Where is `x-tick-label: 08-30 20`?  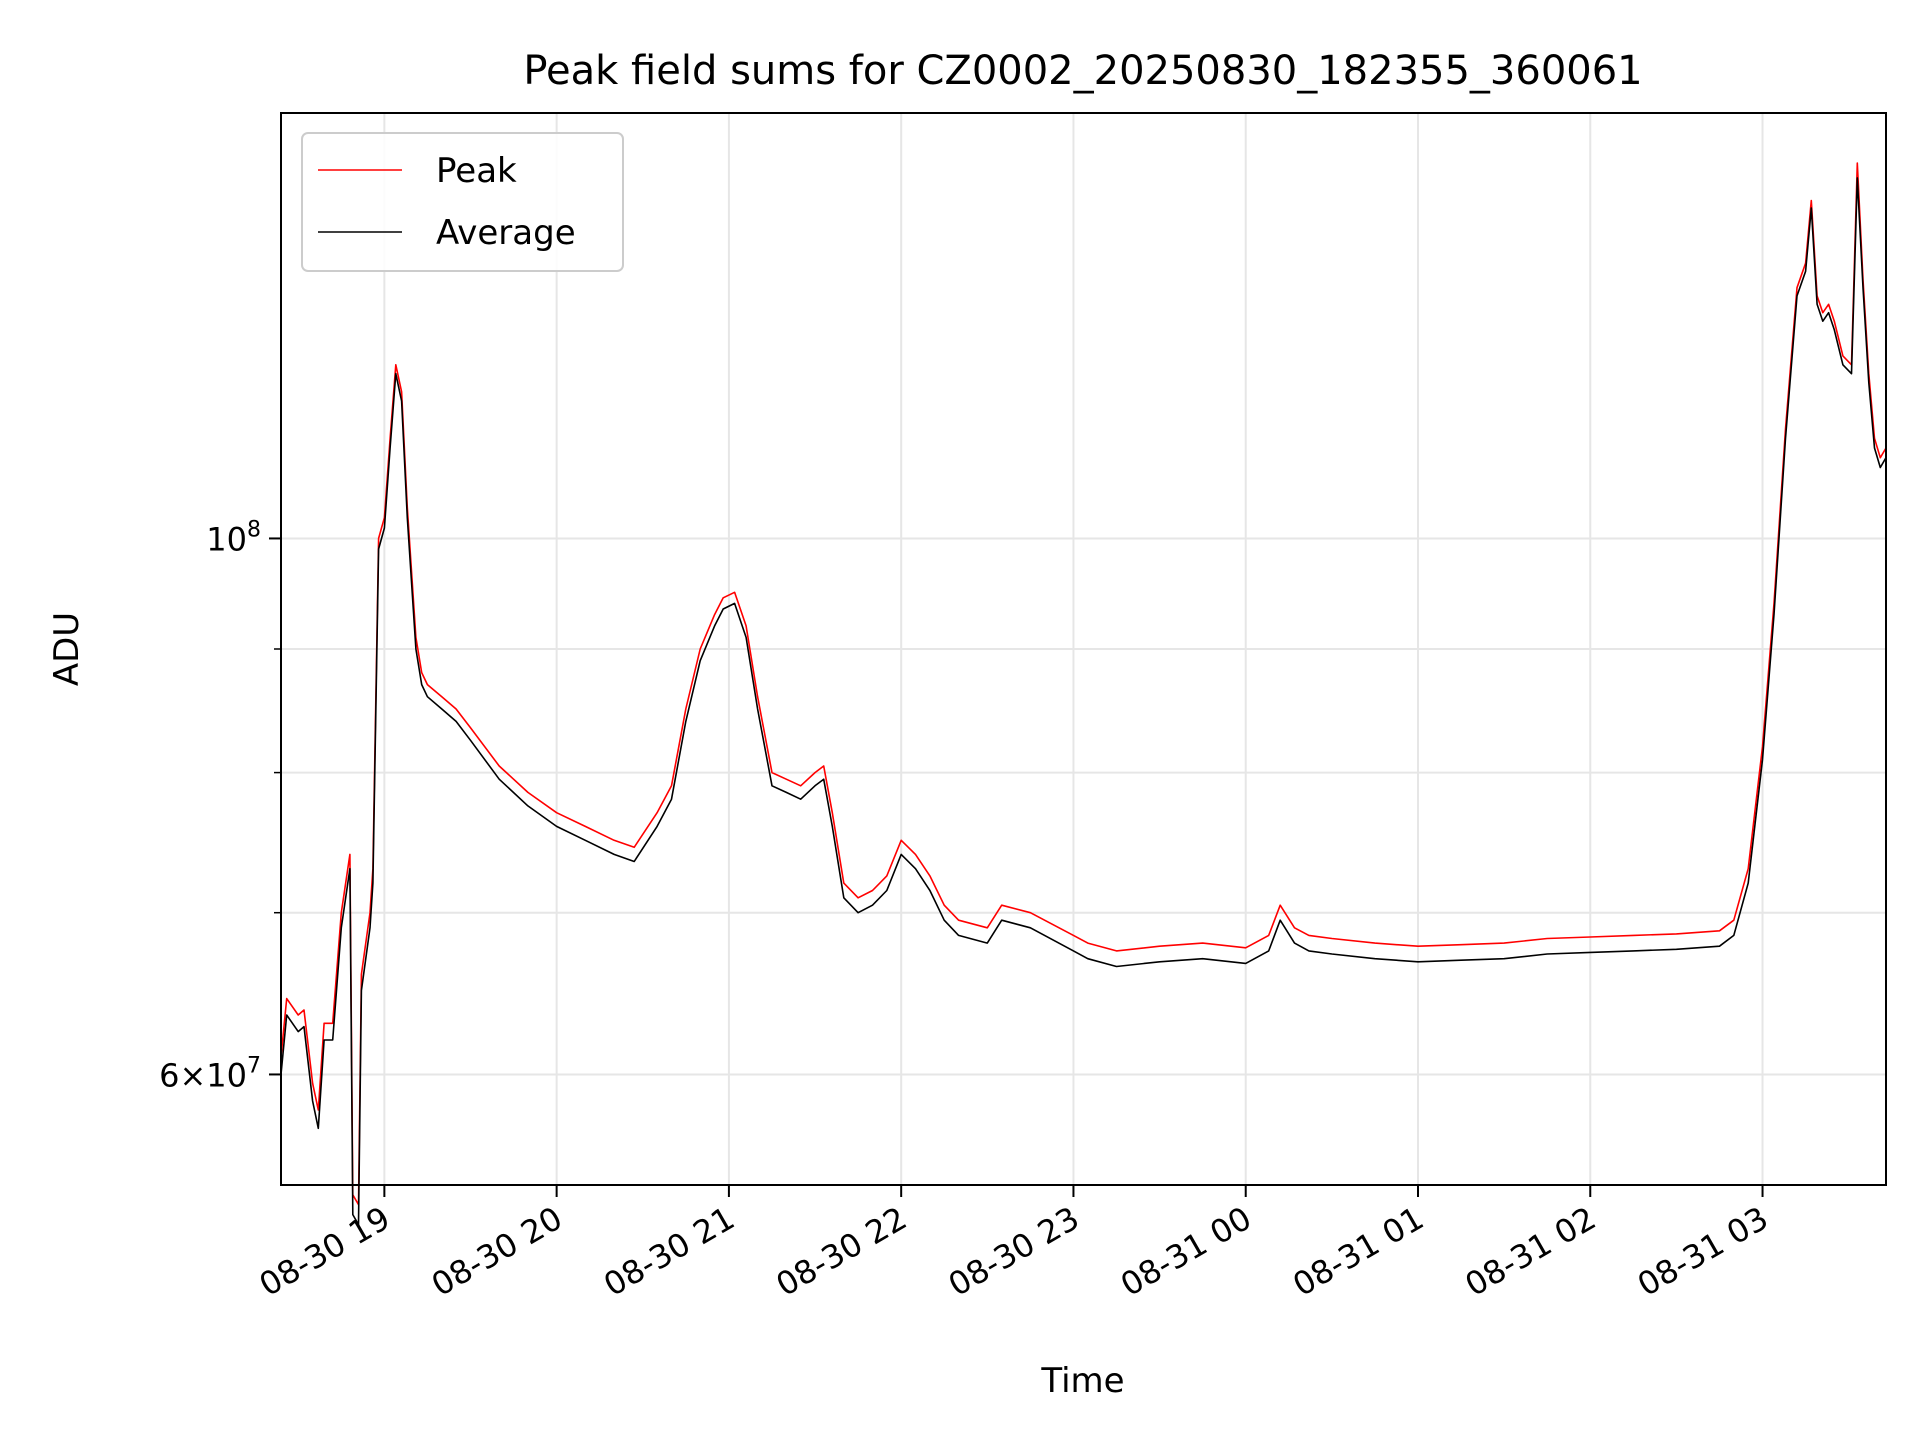 x-tick-label: 08-30 20 is located at coordinates (497, 1251).